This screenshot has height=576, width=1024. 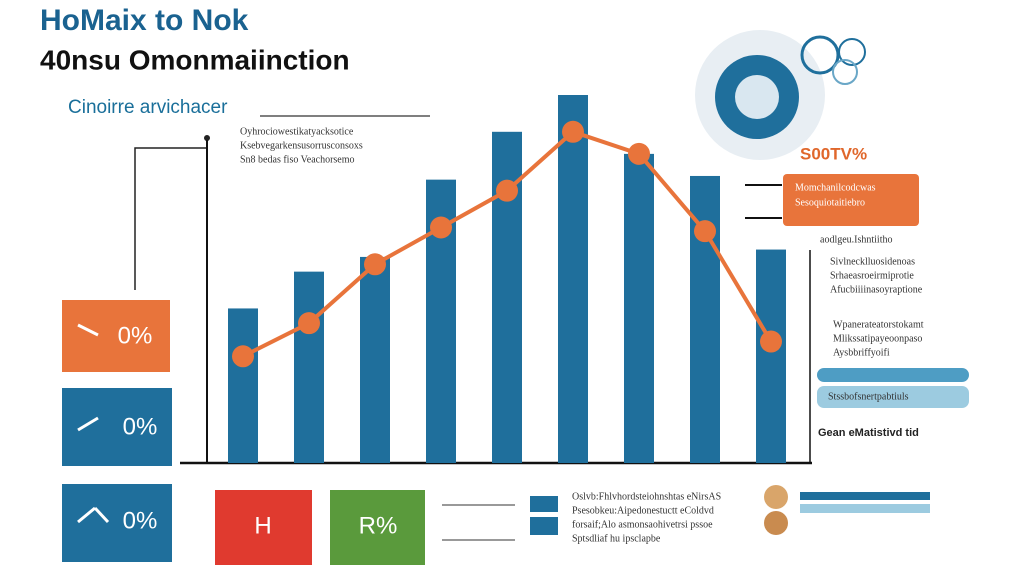 What do you see at coordinates (616, 538) in the screenshot?
I see `note: Sptsdliaf hu ipsclapbe` at bounding box center [616, 538].